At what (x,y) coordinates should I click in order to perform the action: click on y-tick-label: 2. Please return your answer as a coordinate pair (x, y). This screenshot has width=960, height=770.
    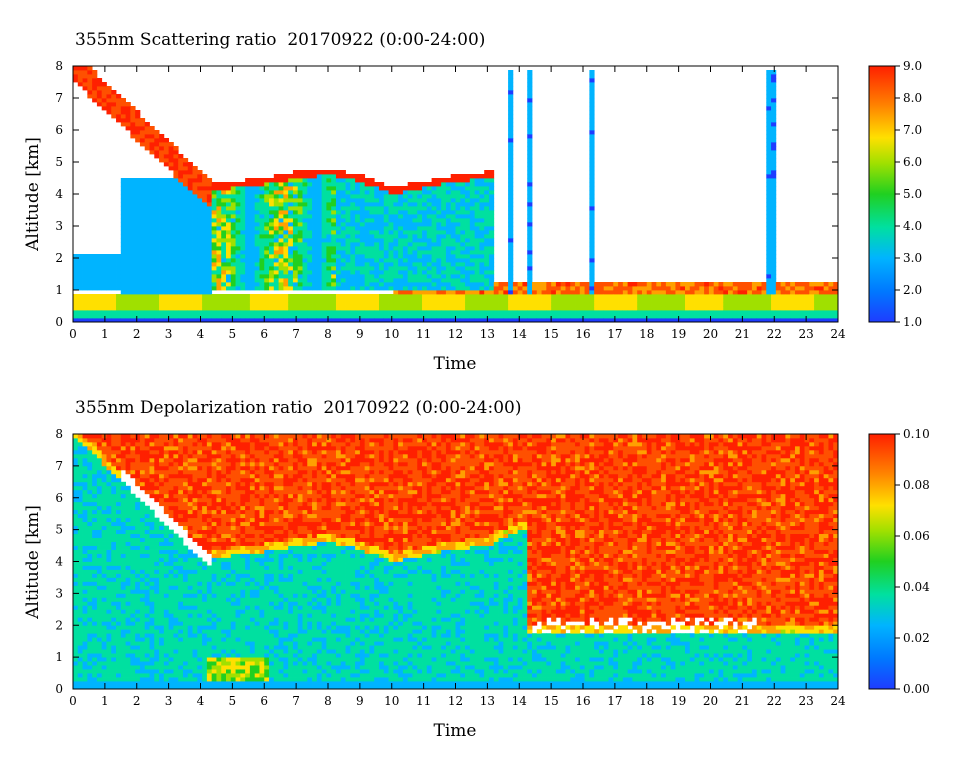
    Looking at the image, I should click on (59, 258).